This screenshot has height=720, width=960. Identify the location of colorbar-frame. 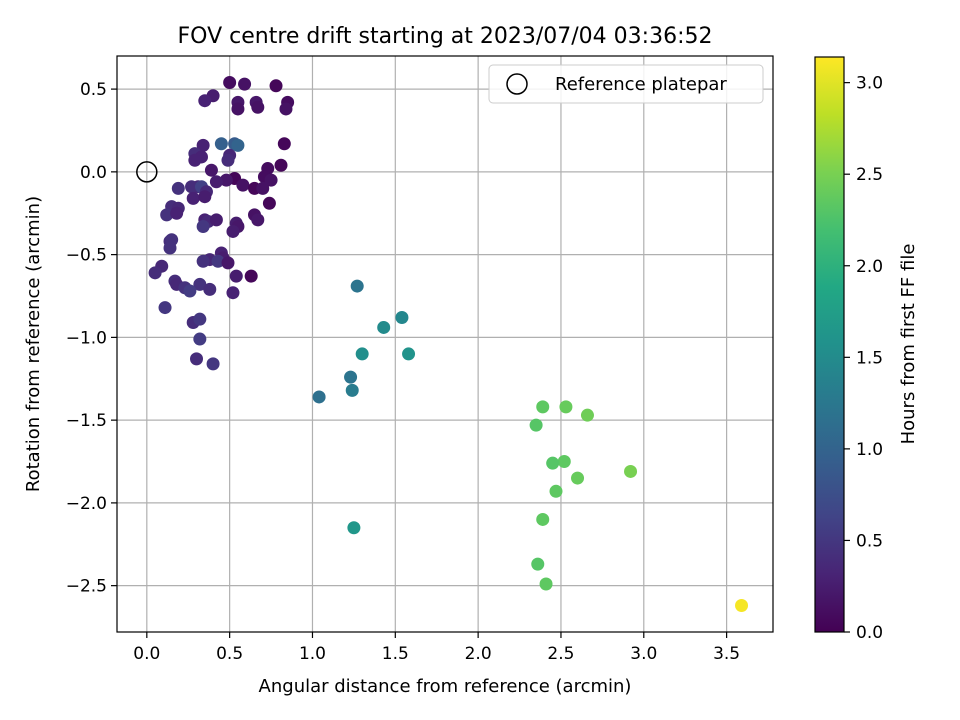
(829, 344).